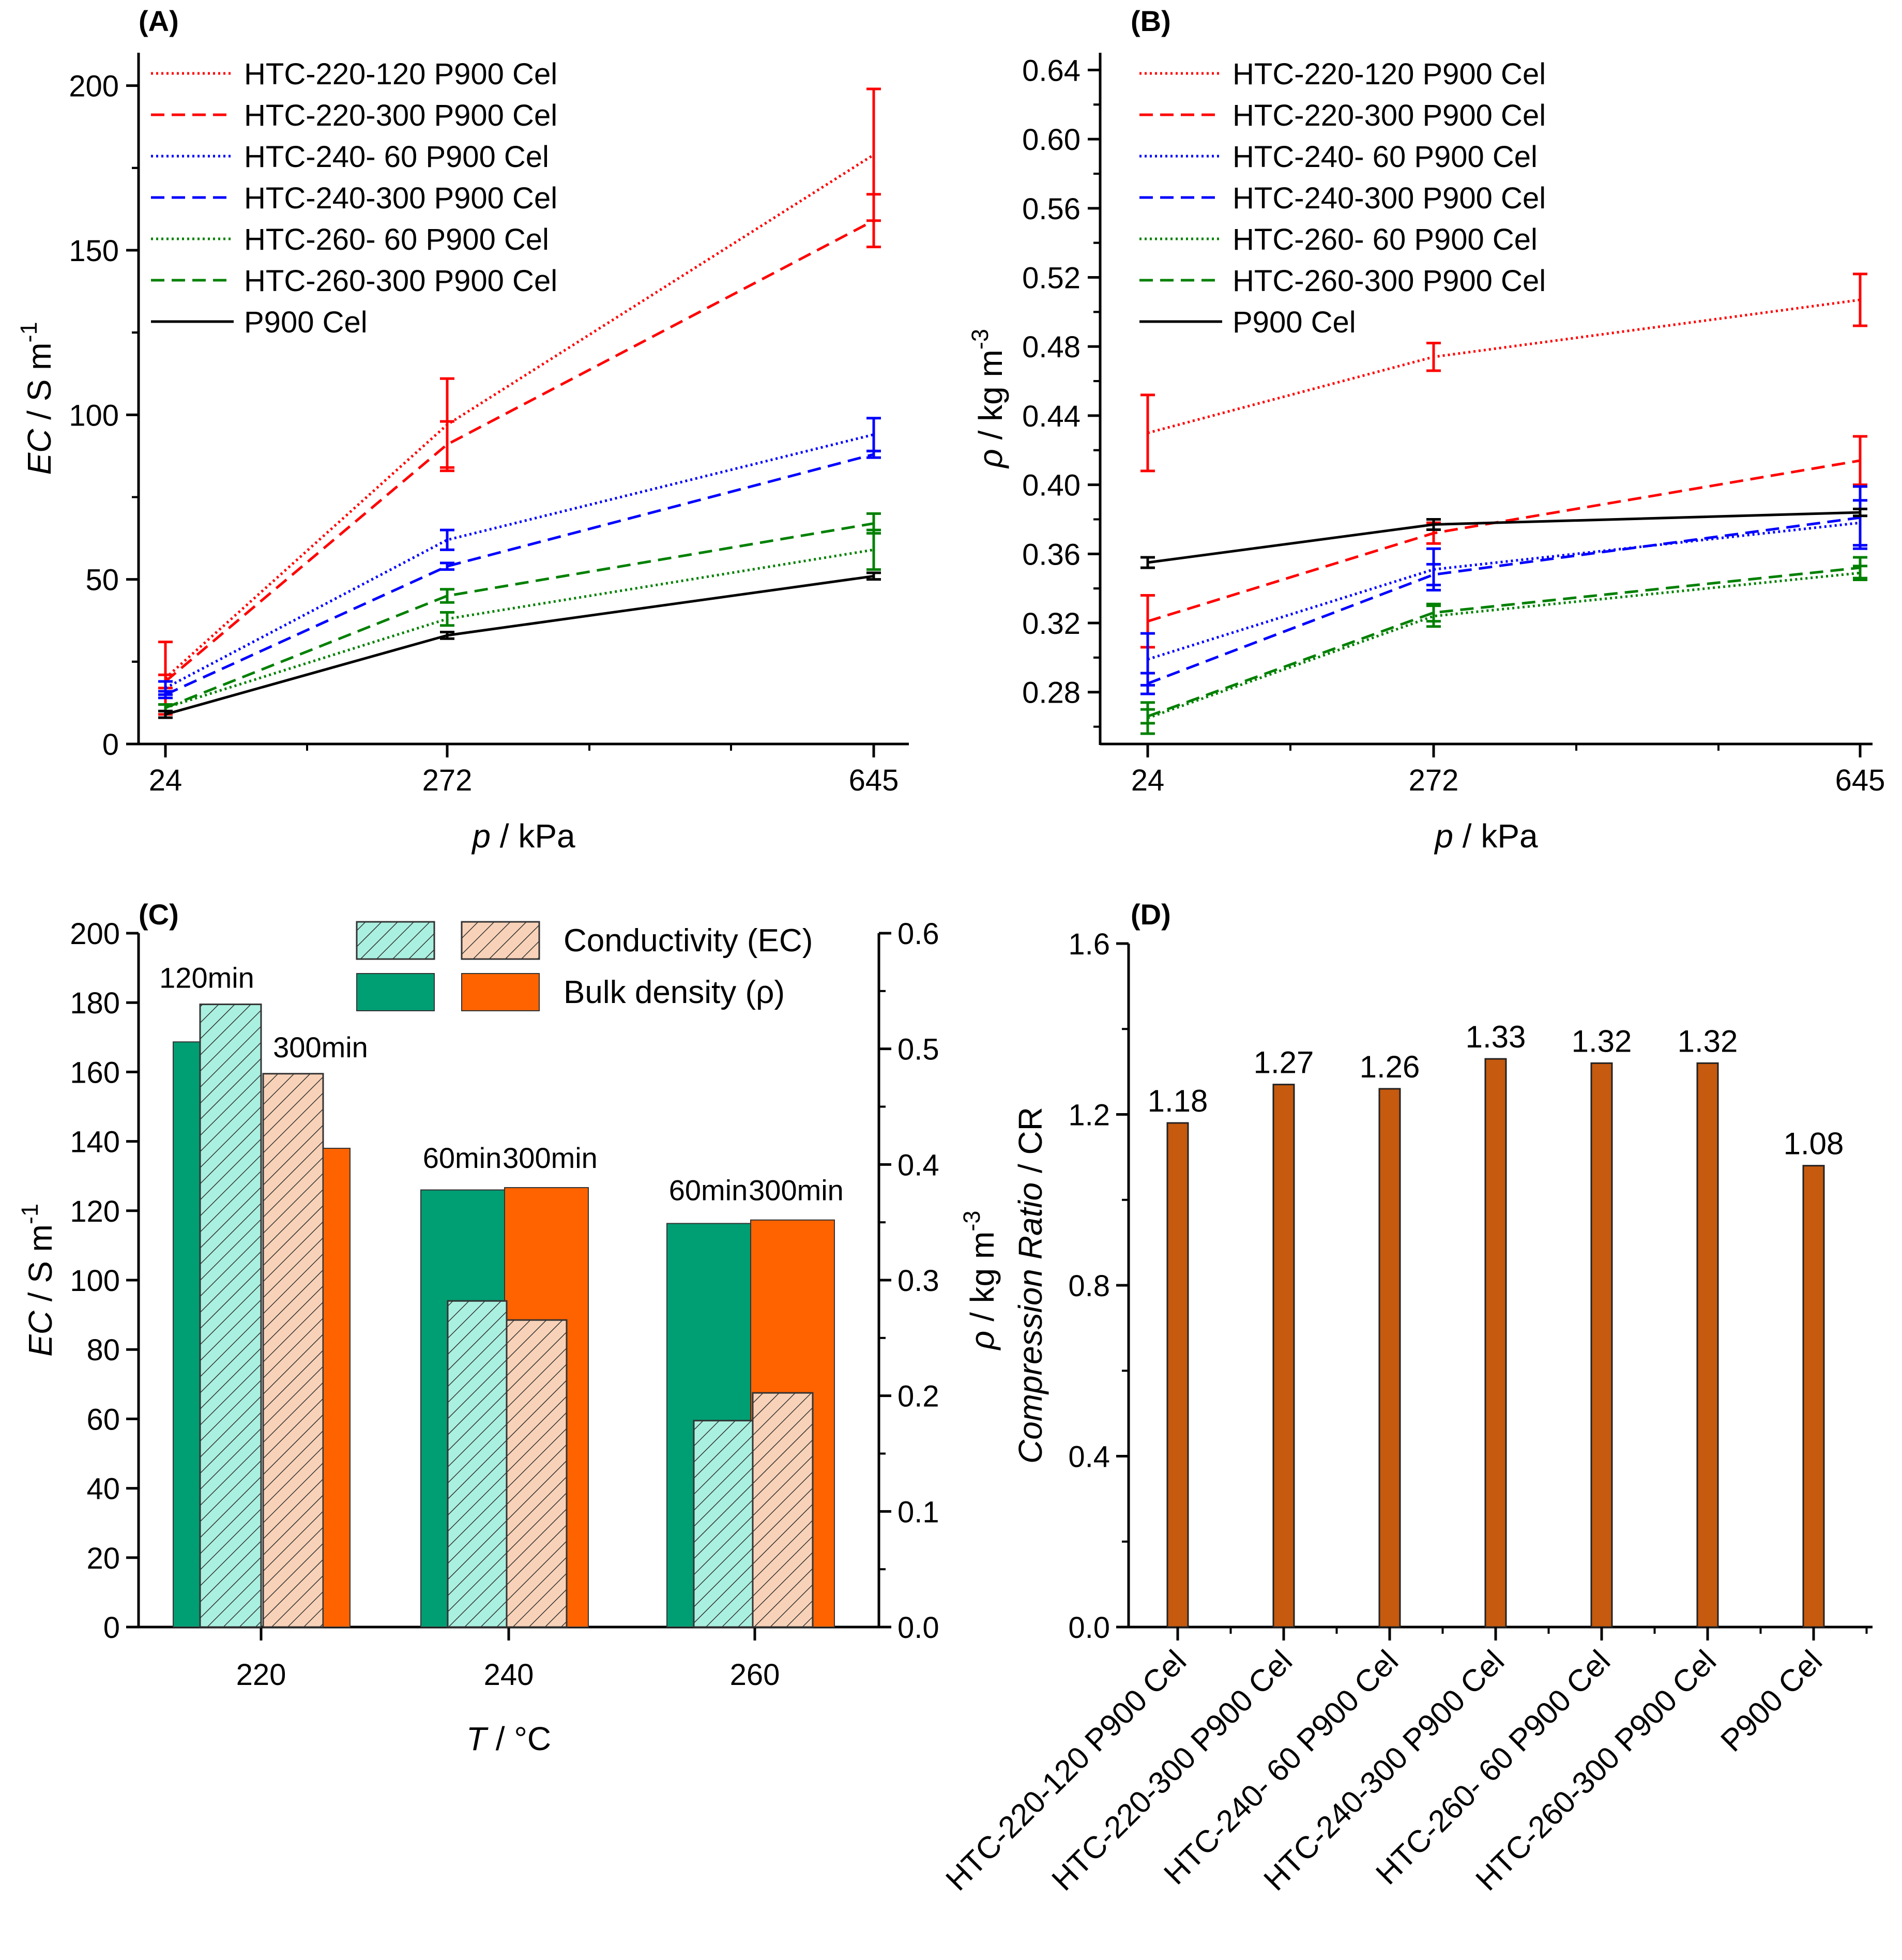 The width and height of the screenshot is (1902, 1960). I want to click on y-tick-label: 0.52, so click(1051, 278).